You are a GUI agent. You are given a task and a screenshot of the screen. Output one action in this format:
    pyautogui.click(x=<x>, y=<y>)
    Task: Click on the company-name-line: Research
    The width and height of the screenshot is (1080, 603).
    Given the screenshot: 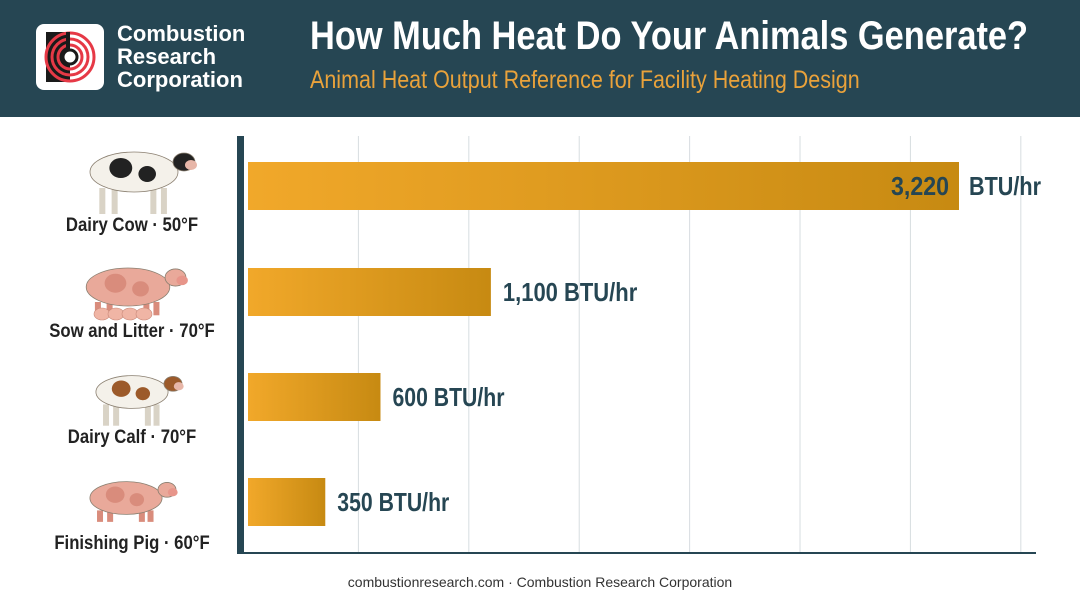 What is the action you would take?
    pyautogui.click(x=167, y=56)
    